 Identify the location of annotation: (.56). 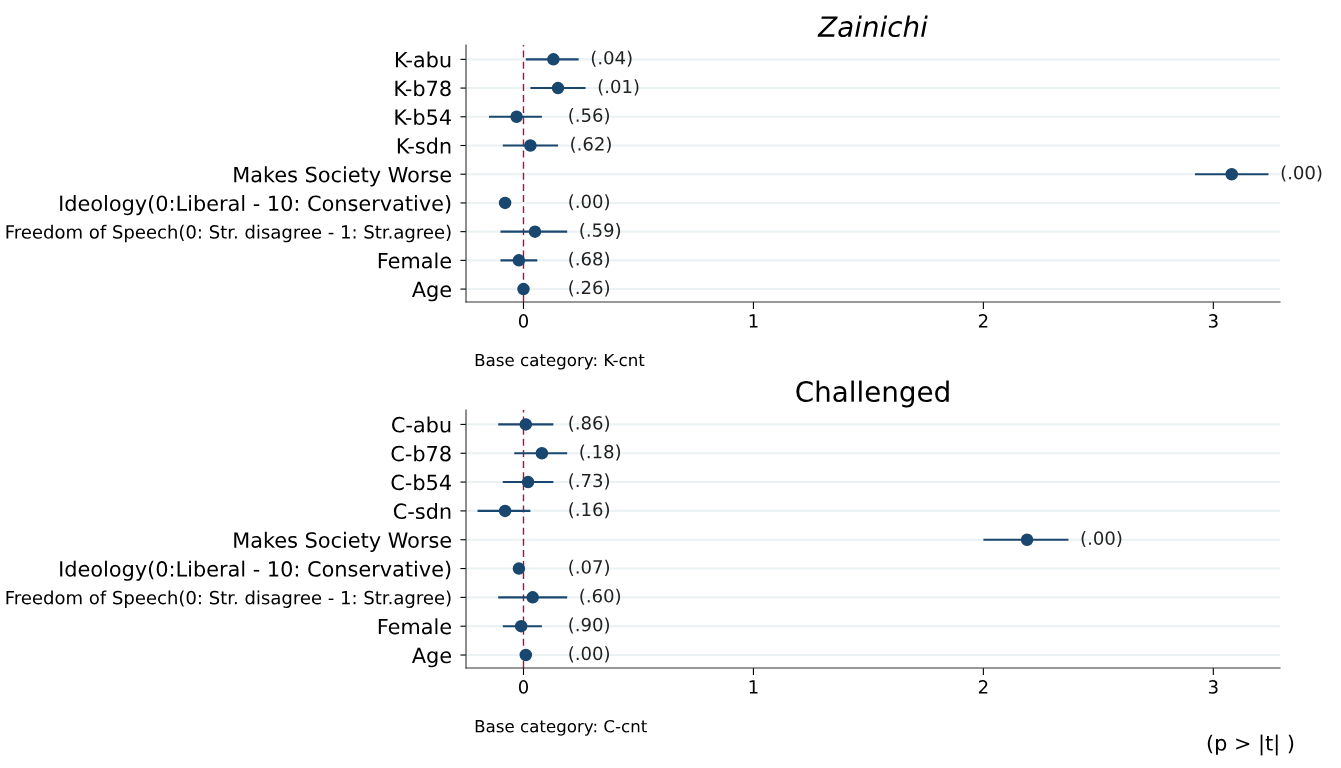
(589, 116).